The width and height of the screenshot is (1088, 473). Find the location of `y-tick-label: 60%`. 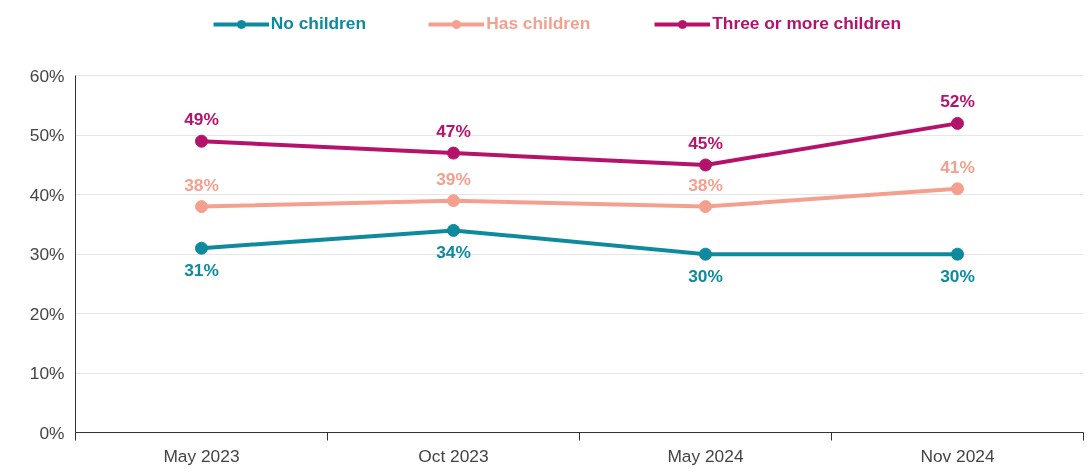

y-tick-label: 60% is located at coordinates (47, 75).